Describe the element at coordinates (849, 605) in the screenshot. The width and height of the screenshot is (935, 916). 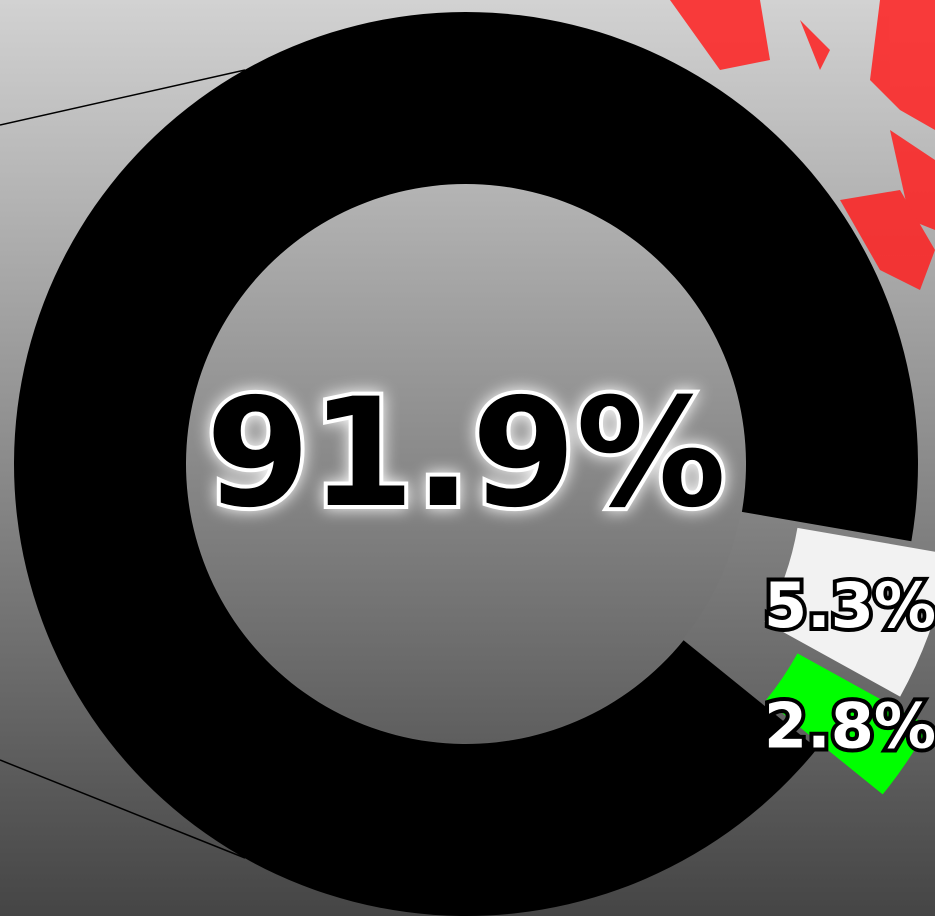
I see `value-label: 5.3%` at that location.